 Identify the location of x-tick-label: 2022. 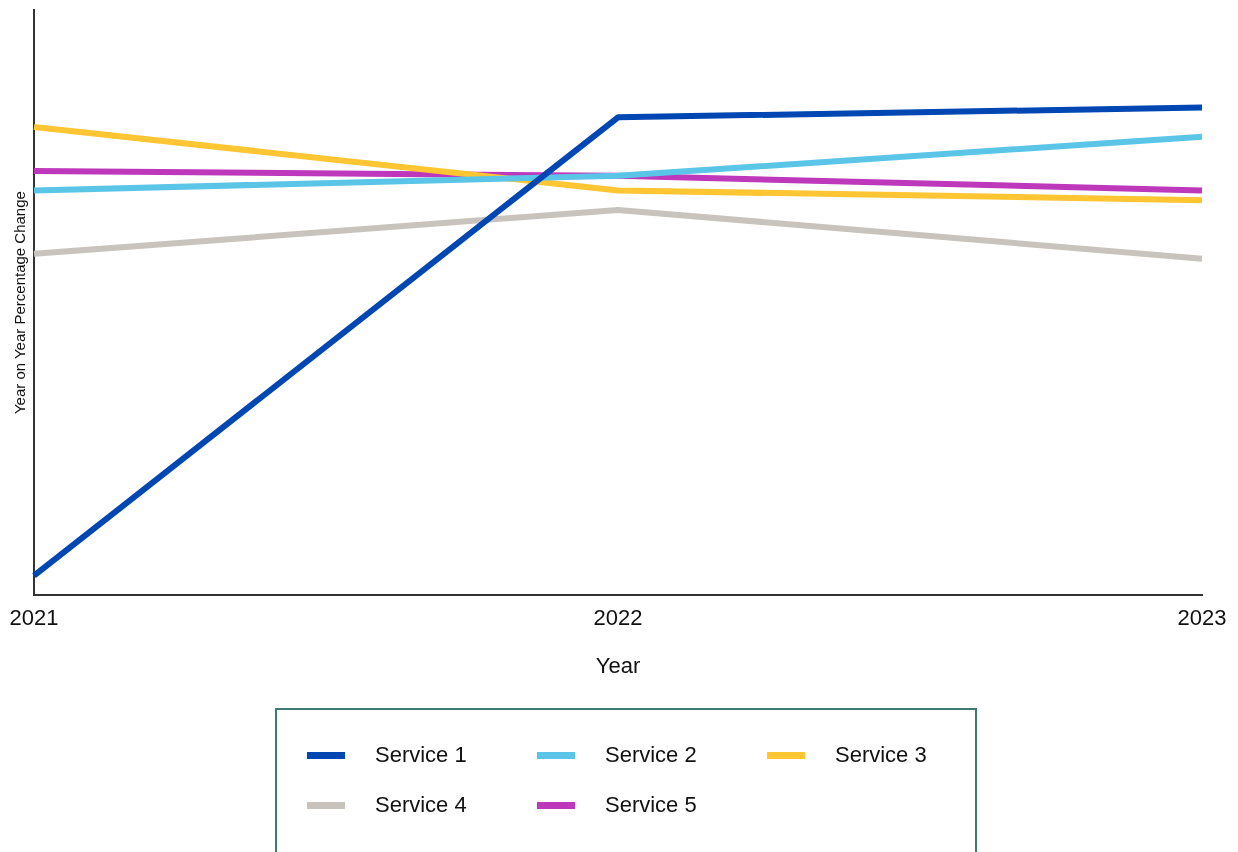
(618, 618).